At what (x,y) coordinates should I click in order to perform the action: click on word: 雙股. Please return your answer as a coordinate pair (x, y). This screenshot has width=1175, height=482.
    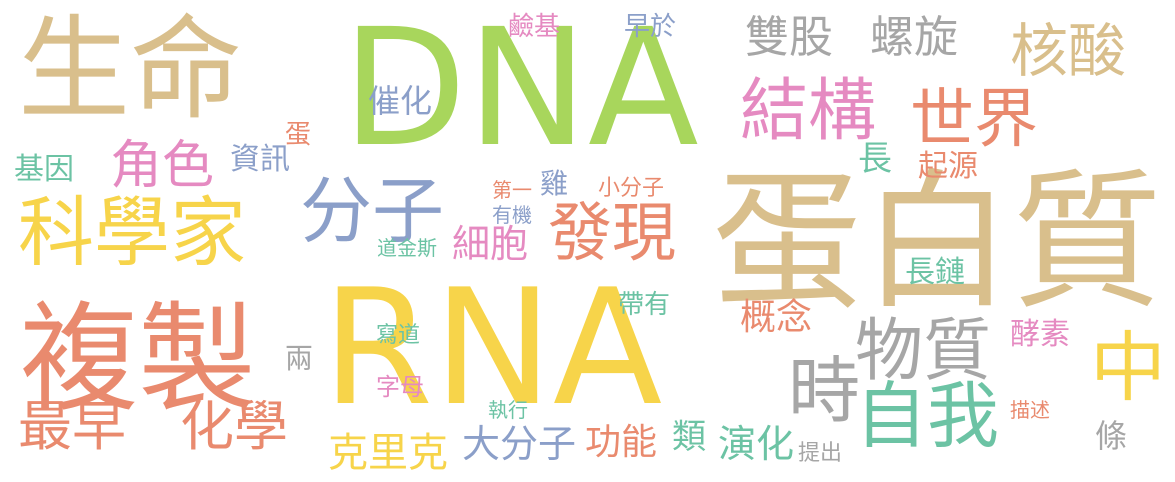
    Looking at the image, I should click on (789, 37).